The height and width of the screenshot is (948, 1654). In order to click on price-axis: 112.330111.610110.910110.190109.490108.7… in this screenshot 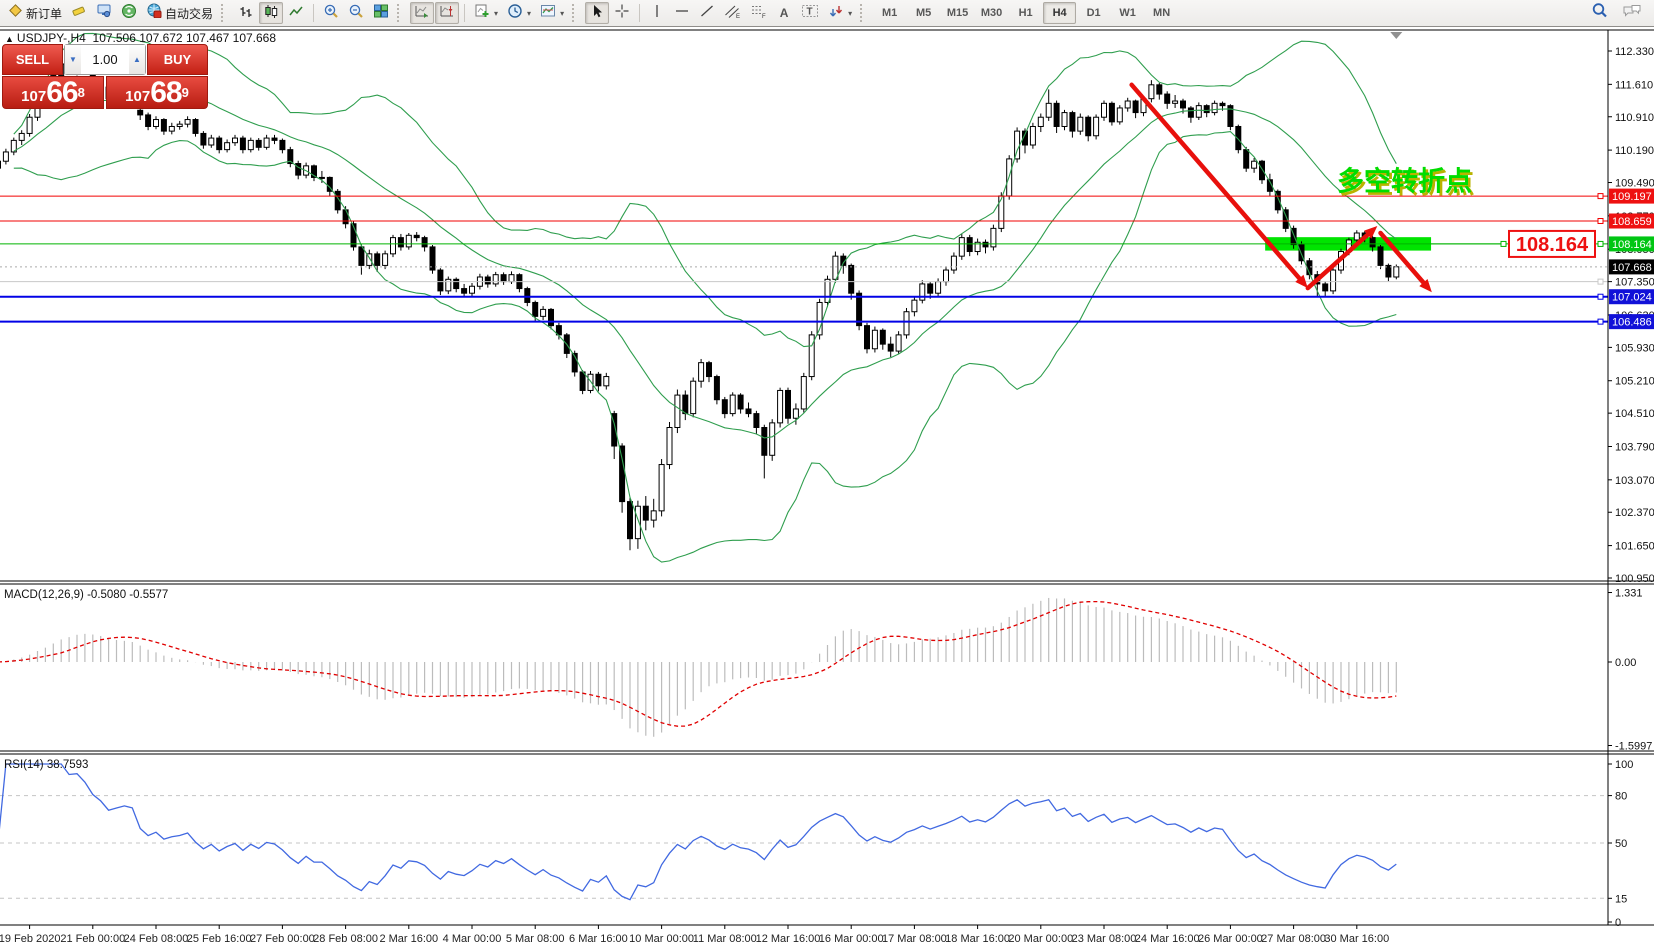, I will do `click(1631, 315)`.